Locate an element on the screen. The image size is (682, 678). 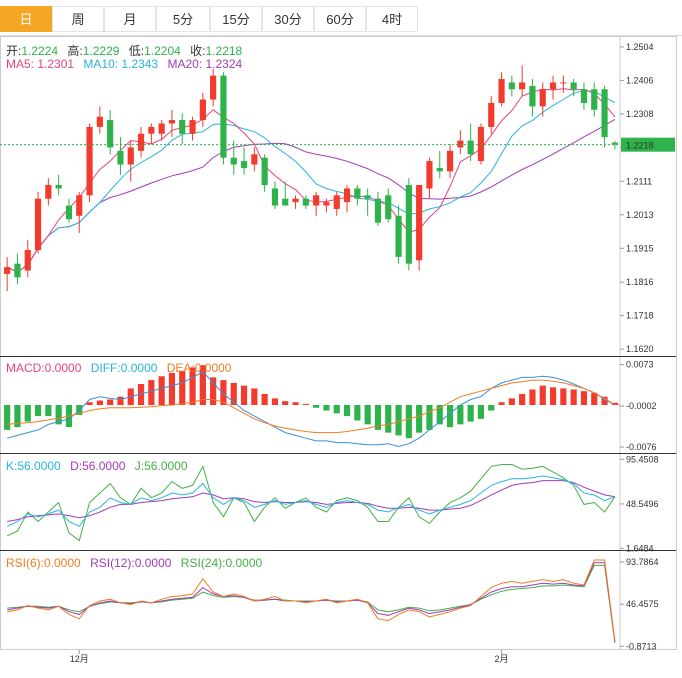
diff-label: DIFF:0.0000 is located at coordinates (124, 368).